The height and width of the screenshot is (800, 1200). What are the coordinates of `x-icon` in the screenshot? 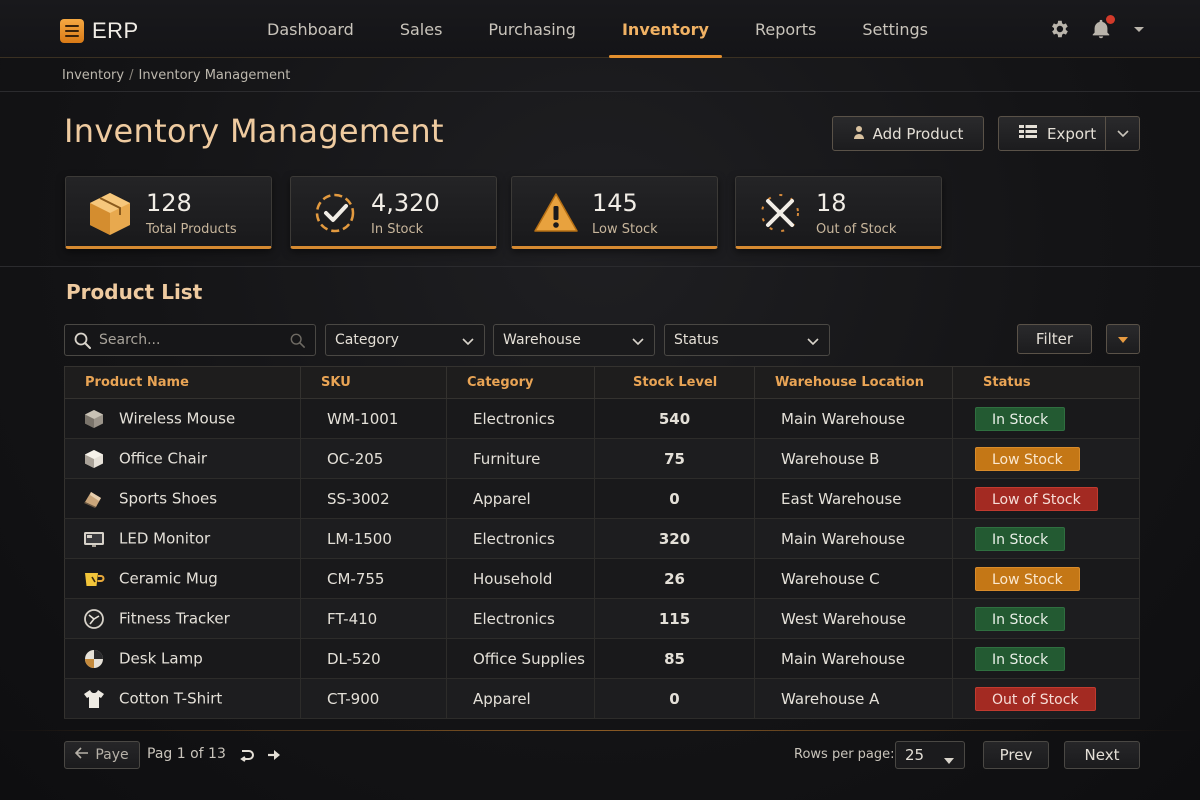 It's located at (780, 213).